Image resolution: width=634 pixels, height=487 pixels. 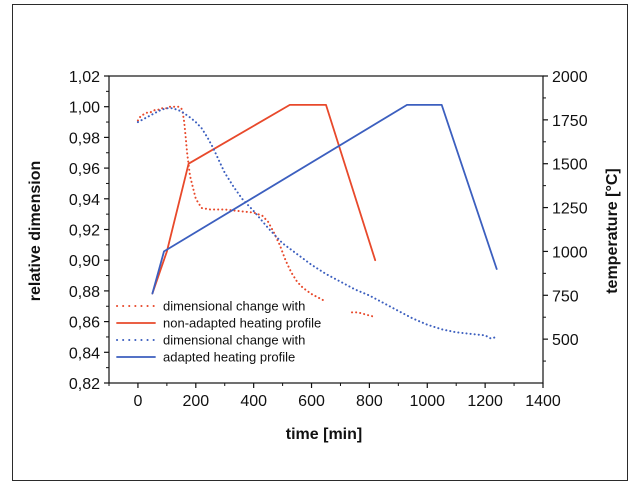 What do you see at coordinates (570, 165) in the screenshot?
I see `right-tick-label: 1500` at bounding box center [570, 165].